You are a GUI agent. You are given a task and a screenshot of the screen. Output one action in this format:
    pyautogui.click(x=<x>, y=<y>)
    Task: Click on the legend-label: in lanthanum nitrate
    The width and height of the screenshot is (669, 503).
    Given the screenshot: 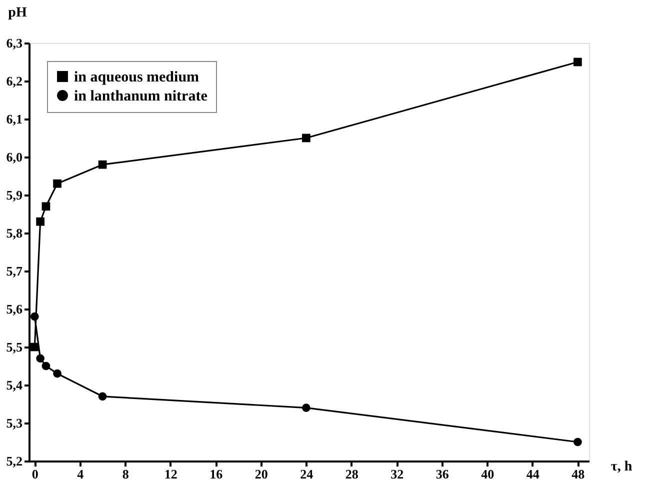 What is the action you would take?
    pyautogui.click(x=141, y=96)
    